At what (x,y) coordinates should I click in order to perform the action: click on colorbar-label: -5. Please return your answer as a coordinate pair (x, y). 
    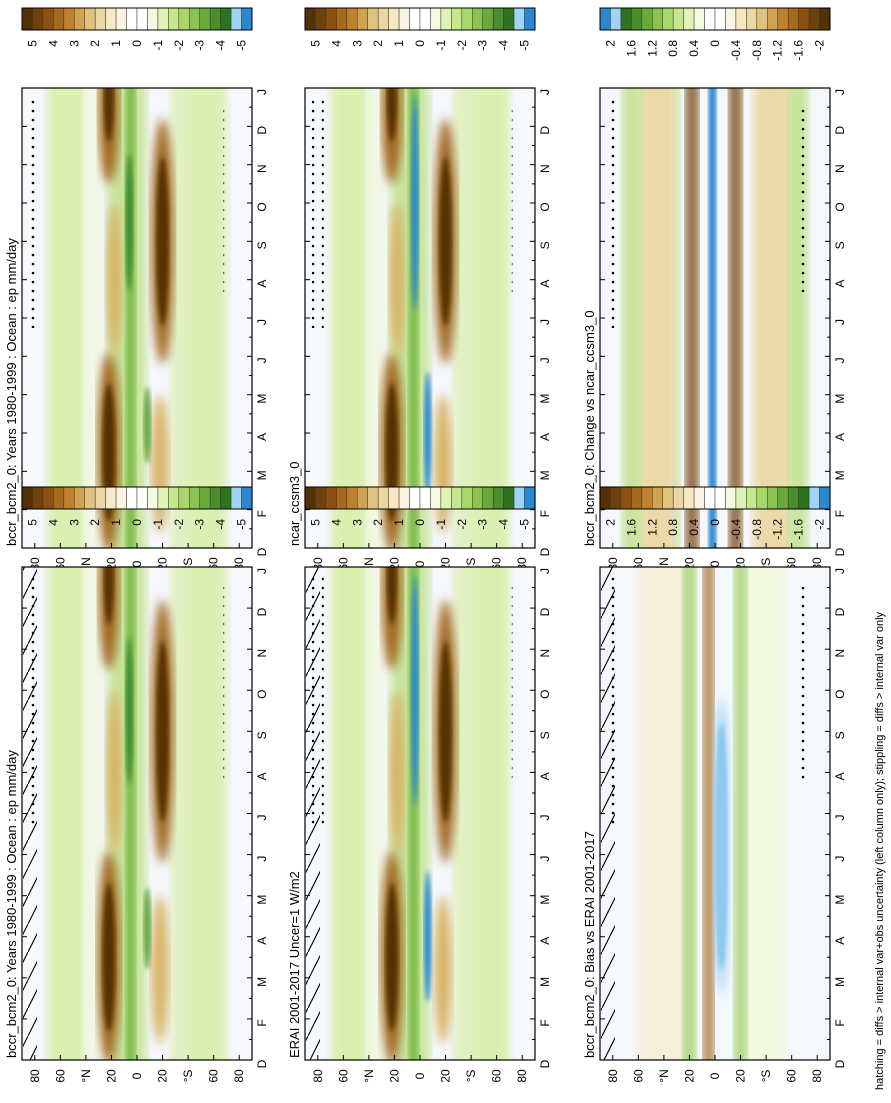
    Looking at the image, I should click on (242, 45).